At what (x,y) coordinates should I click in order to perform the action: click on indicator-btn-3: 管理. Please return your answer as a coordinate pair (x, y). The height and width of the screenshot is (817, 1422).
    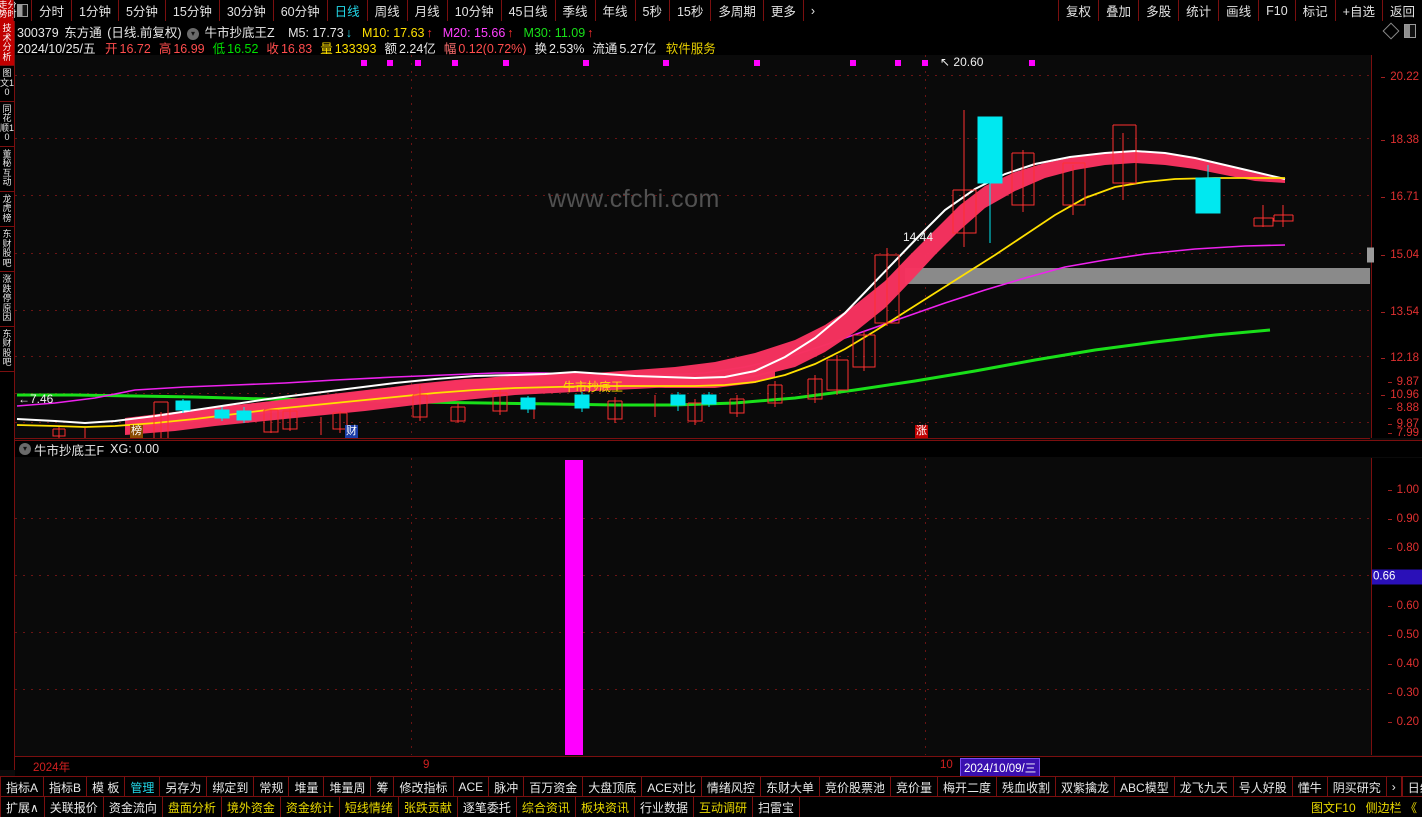
    Looking at the image, I should click on (143, 787).